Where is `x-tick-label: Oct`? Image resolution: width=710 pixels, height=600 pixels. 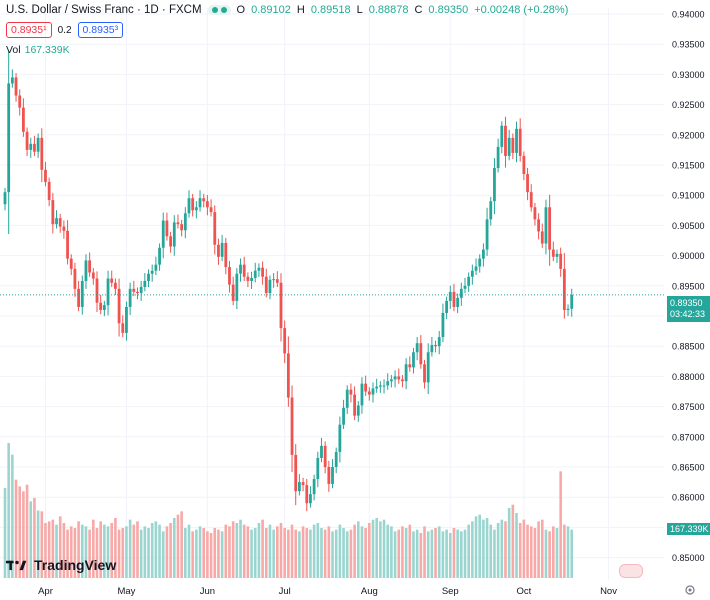 x-tick-label: Oct is located at coordinates (523, 591).